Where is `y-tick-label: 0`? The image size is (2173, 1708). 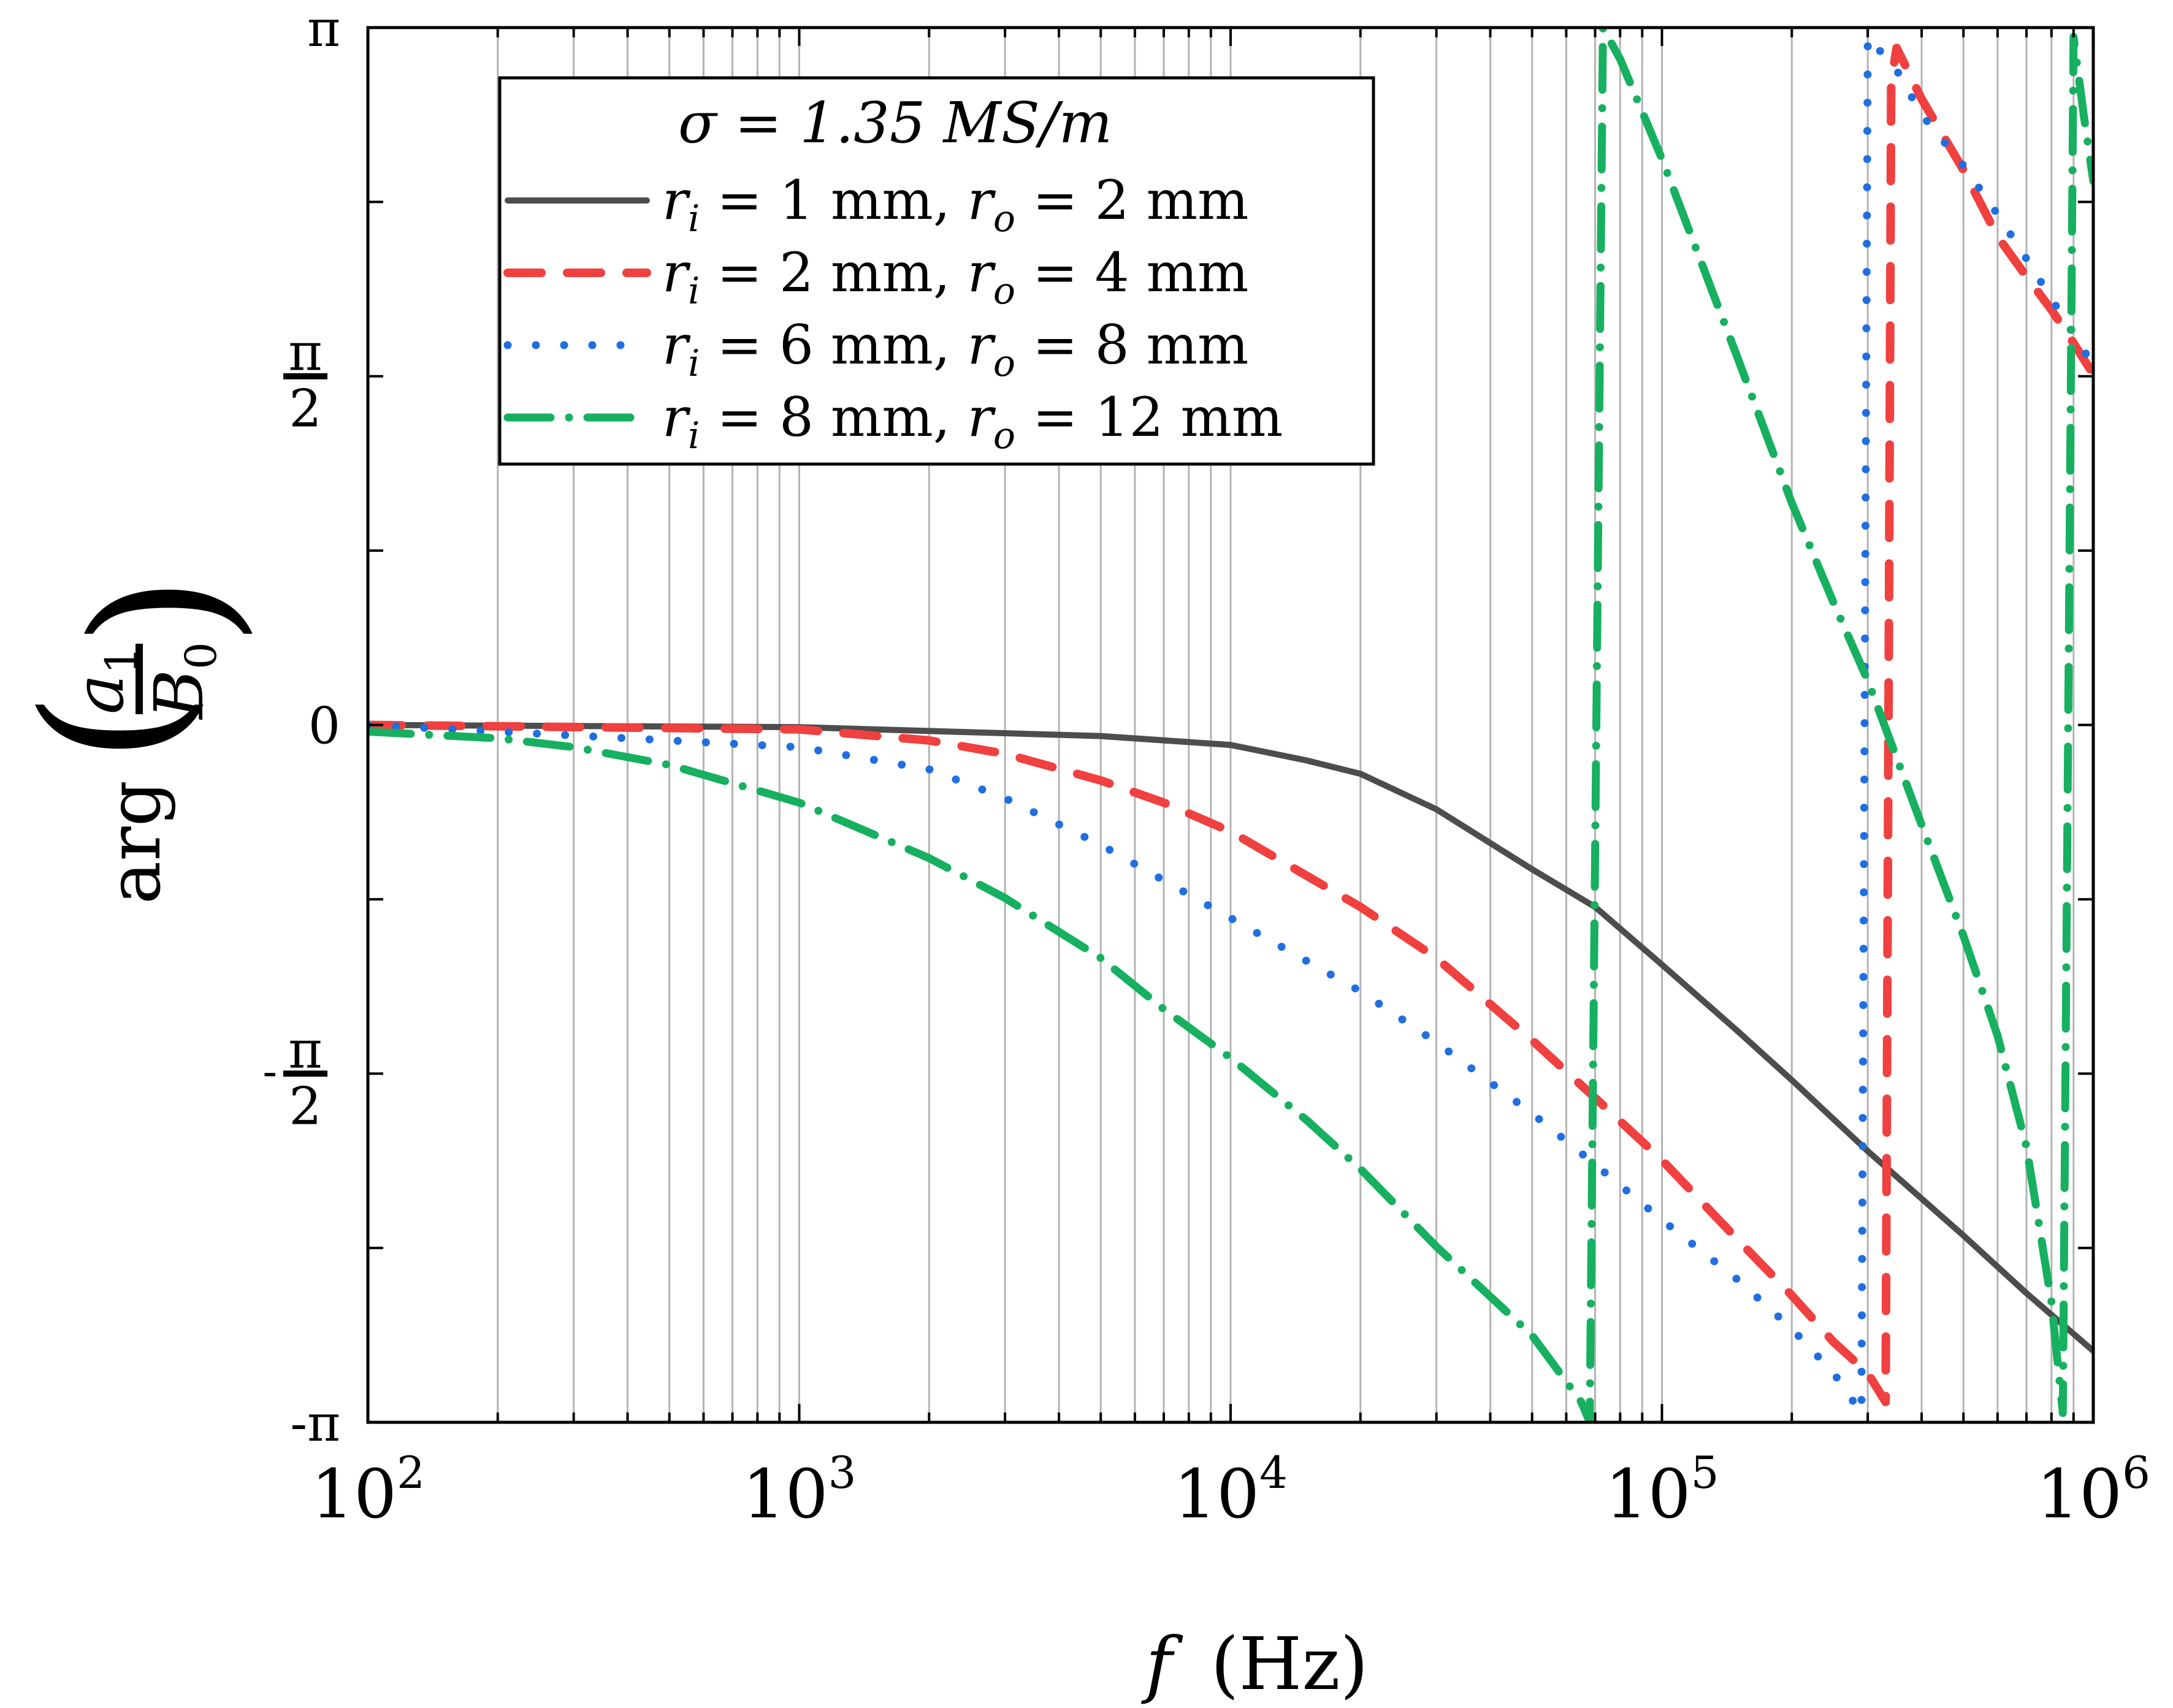 y-tick-label: 0 is located at coordinates (324, 727).